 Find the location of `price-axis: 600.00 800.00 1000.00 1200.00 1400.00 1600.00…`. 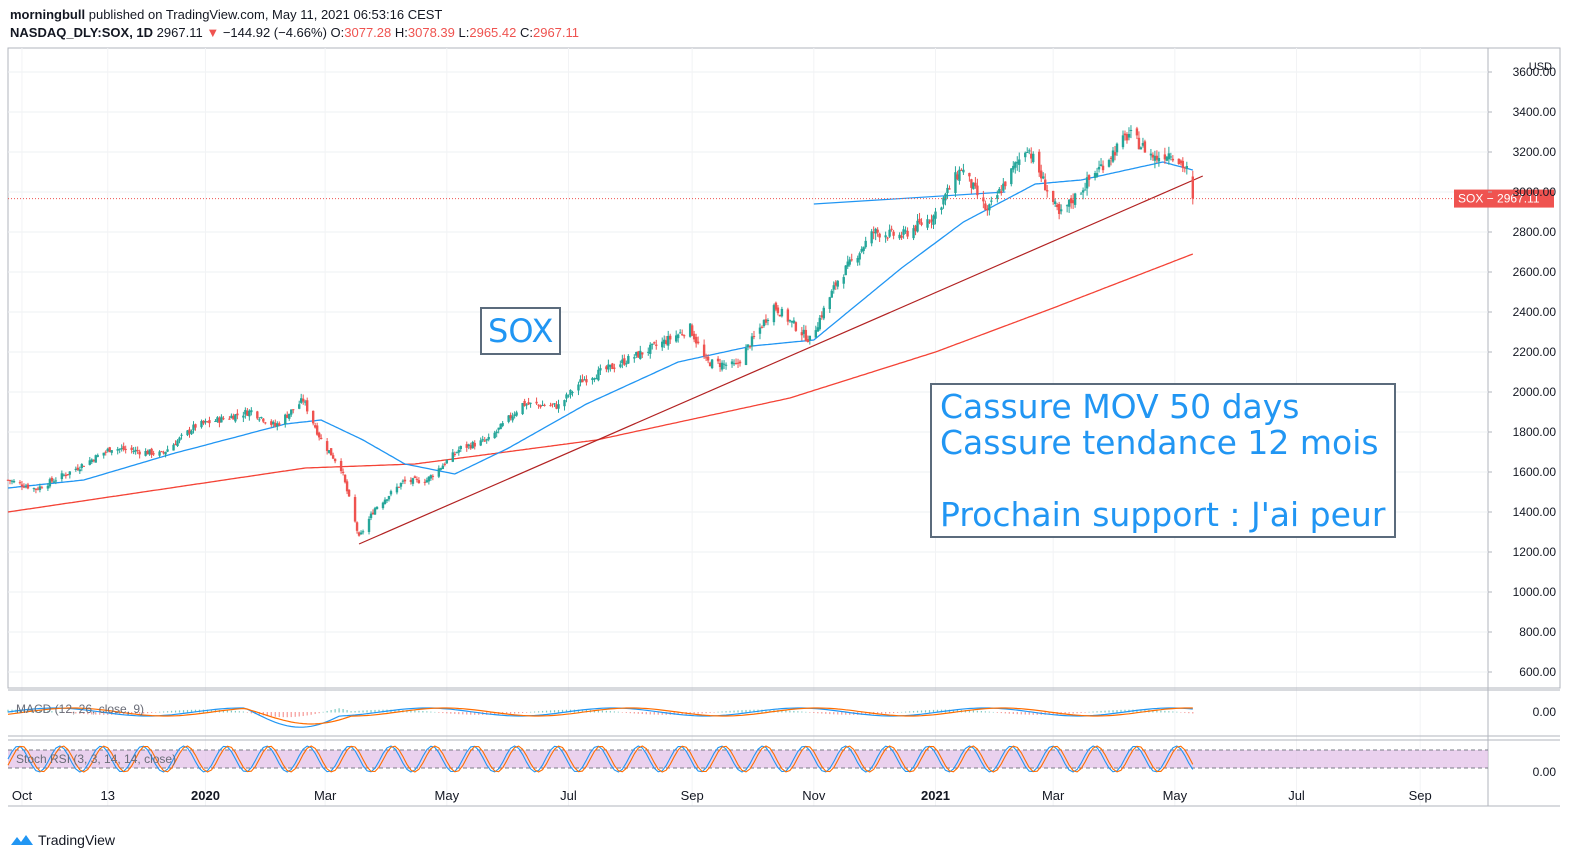

price-axis: 600.00 800.00 1000.00 1200.00 1400.00 1600.00… is located at coordinates (1522, 370).